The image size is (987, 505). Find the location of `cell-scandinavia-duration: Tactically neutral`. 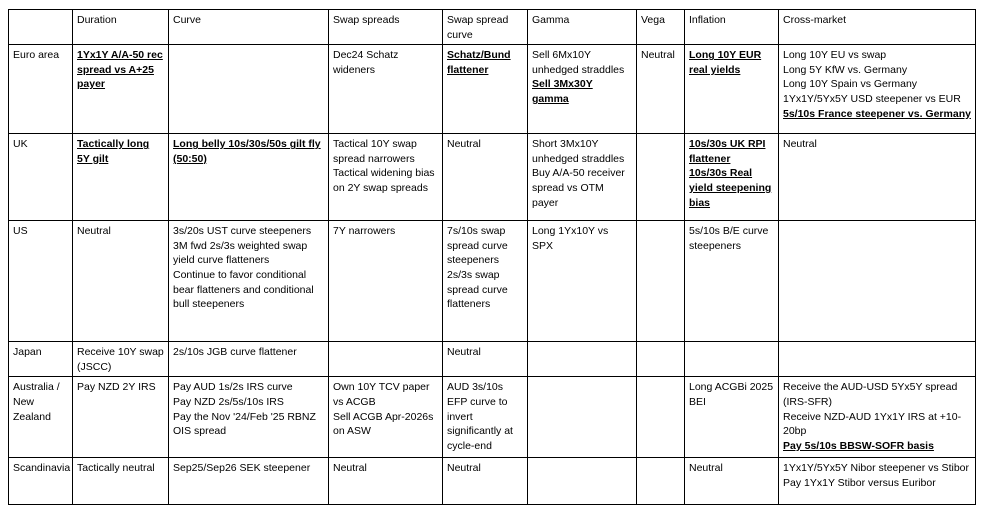

cell-scandinavia-duration: Tactically neutral is located at coordinates (120, 481).